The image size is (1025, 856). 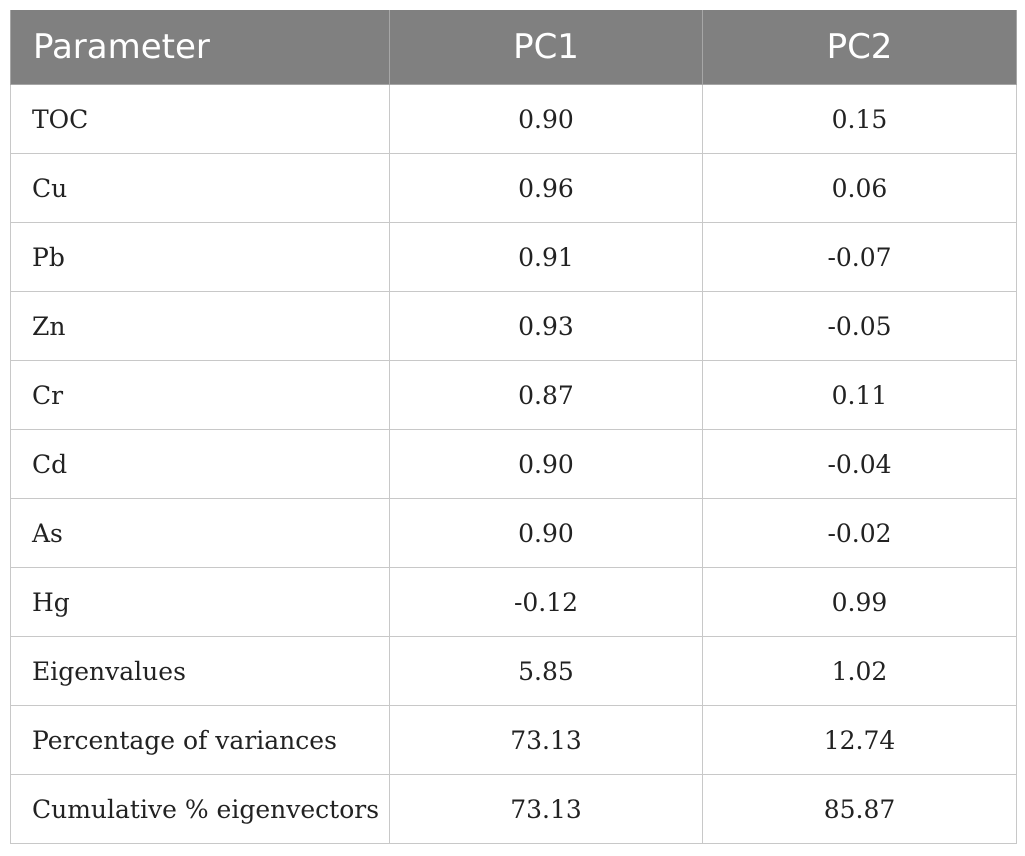 I want to click on pc2-value: 0.15, so click(x=859, y=119).